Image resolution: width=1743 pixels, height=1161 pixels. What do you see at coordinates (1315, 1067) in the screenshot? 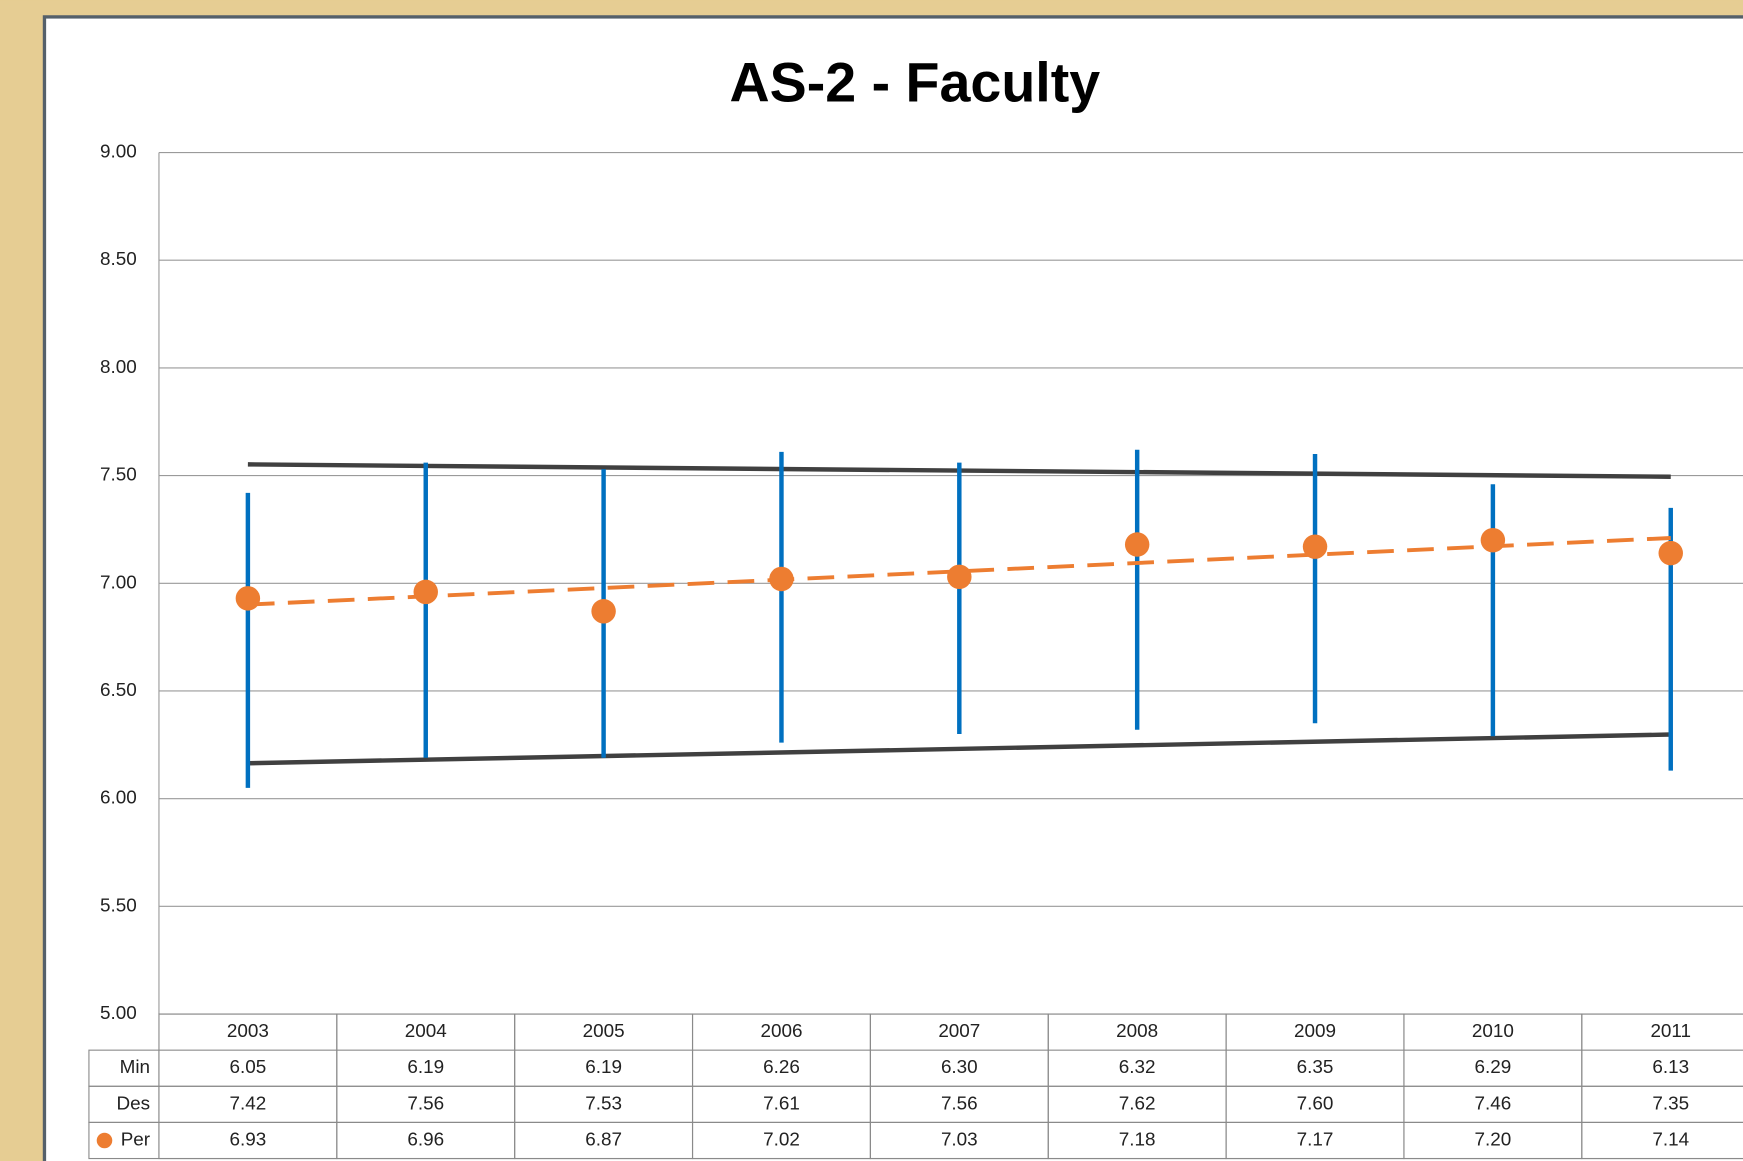
I see `table-value: 6.35` at bounding box center [1315, 1067].